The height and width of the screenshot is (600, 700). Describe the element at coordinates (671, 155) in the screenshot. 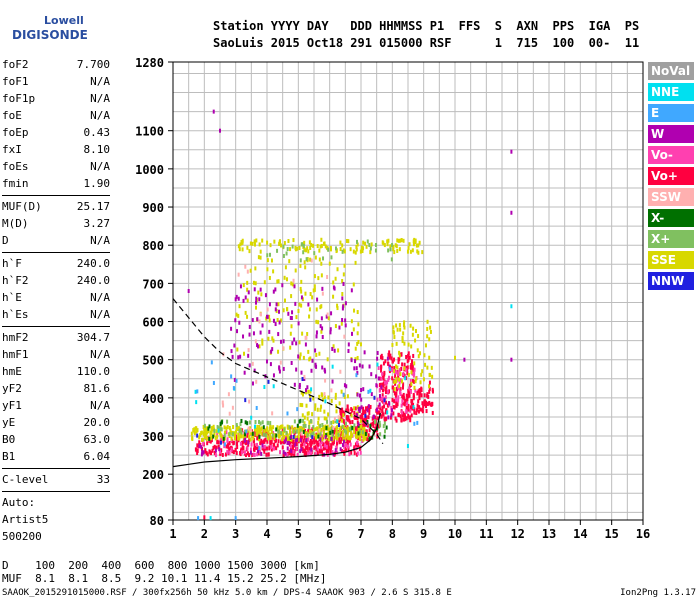

I see `legend-item-vo-: Vo-` at that location.